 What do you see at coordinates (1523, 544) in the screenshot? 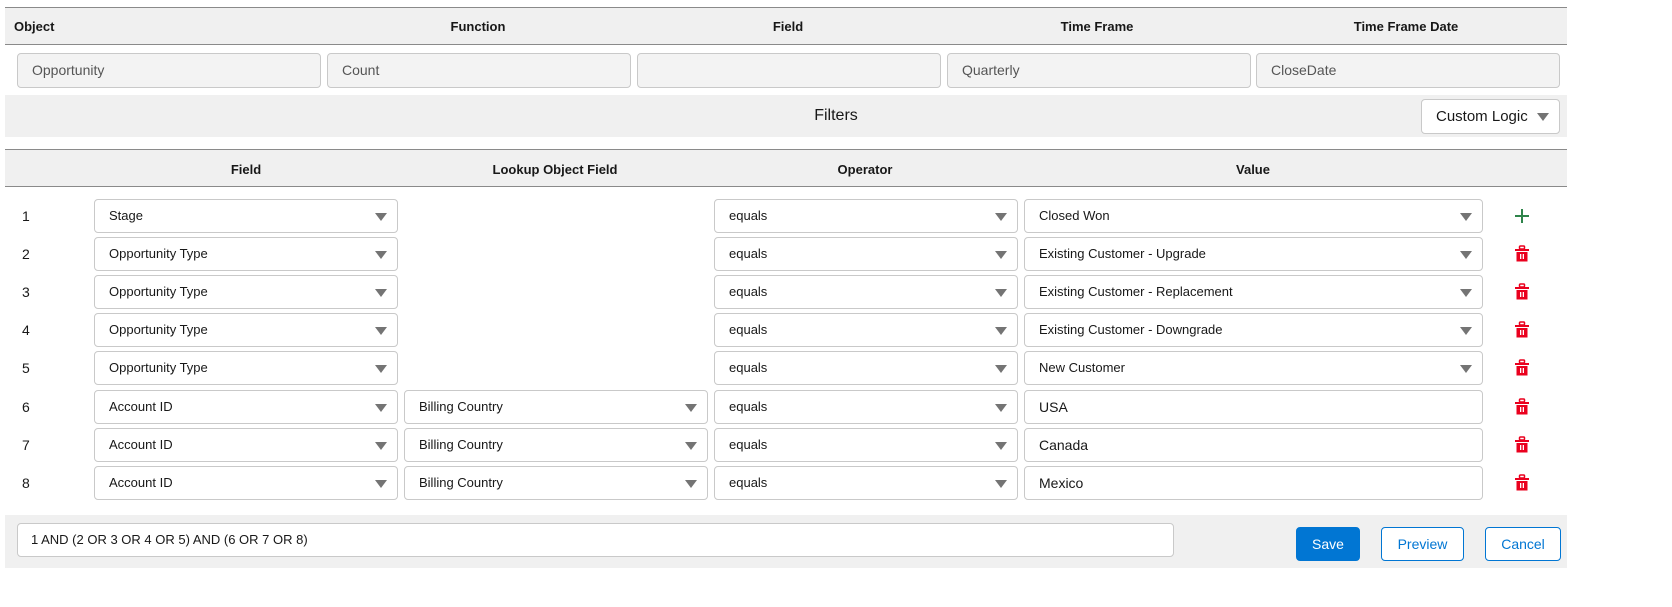
I see `cancel-button: Cancel` at bounding box center [1523, 544].